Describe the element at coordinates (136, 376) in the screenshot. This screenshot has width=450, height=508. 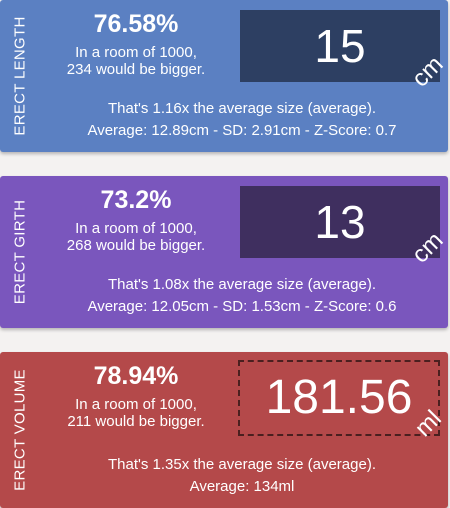
I see `percentile-value: 78.94%` at that location.